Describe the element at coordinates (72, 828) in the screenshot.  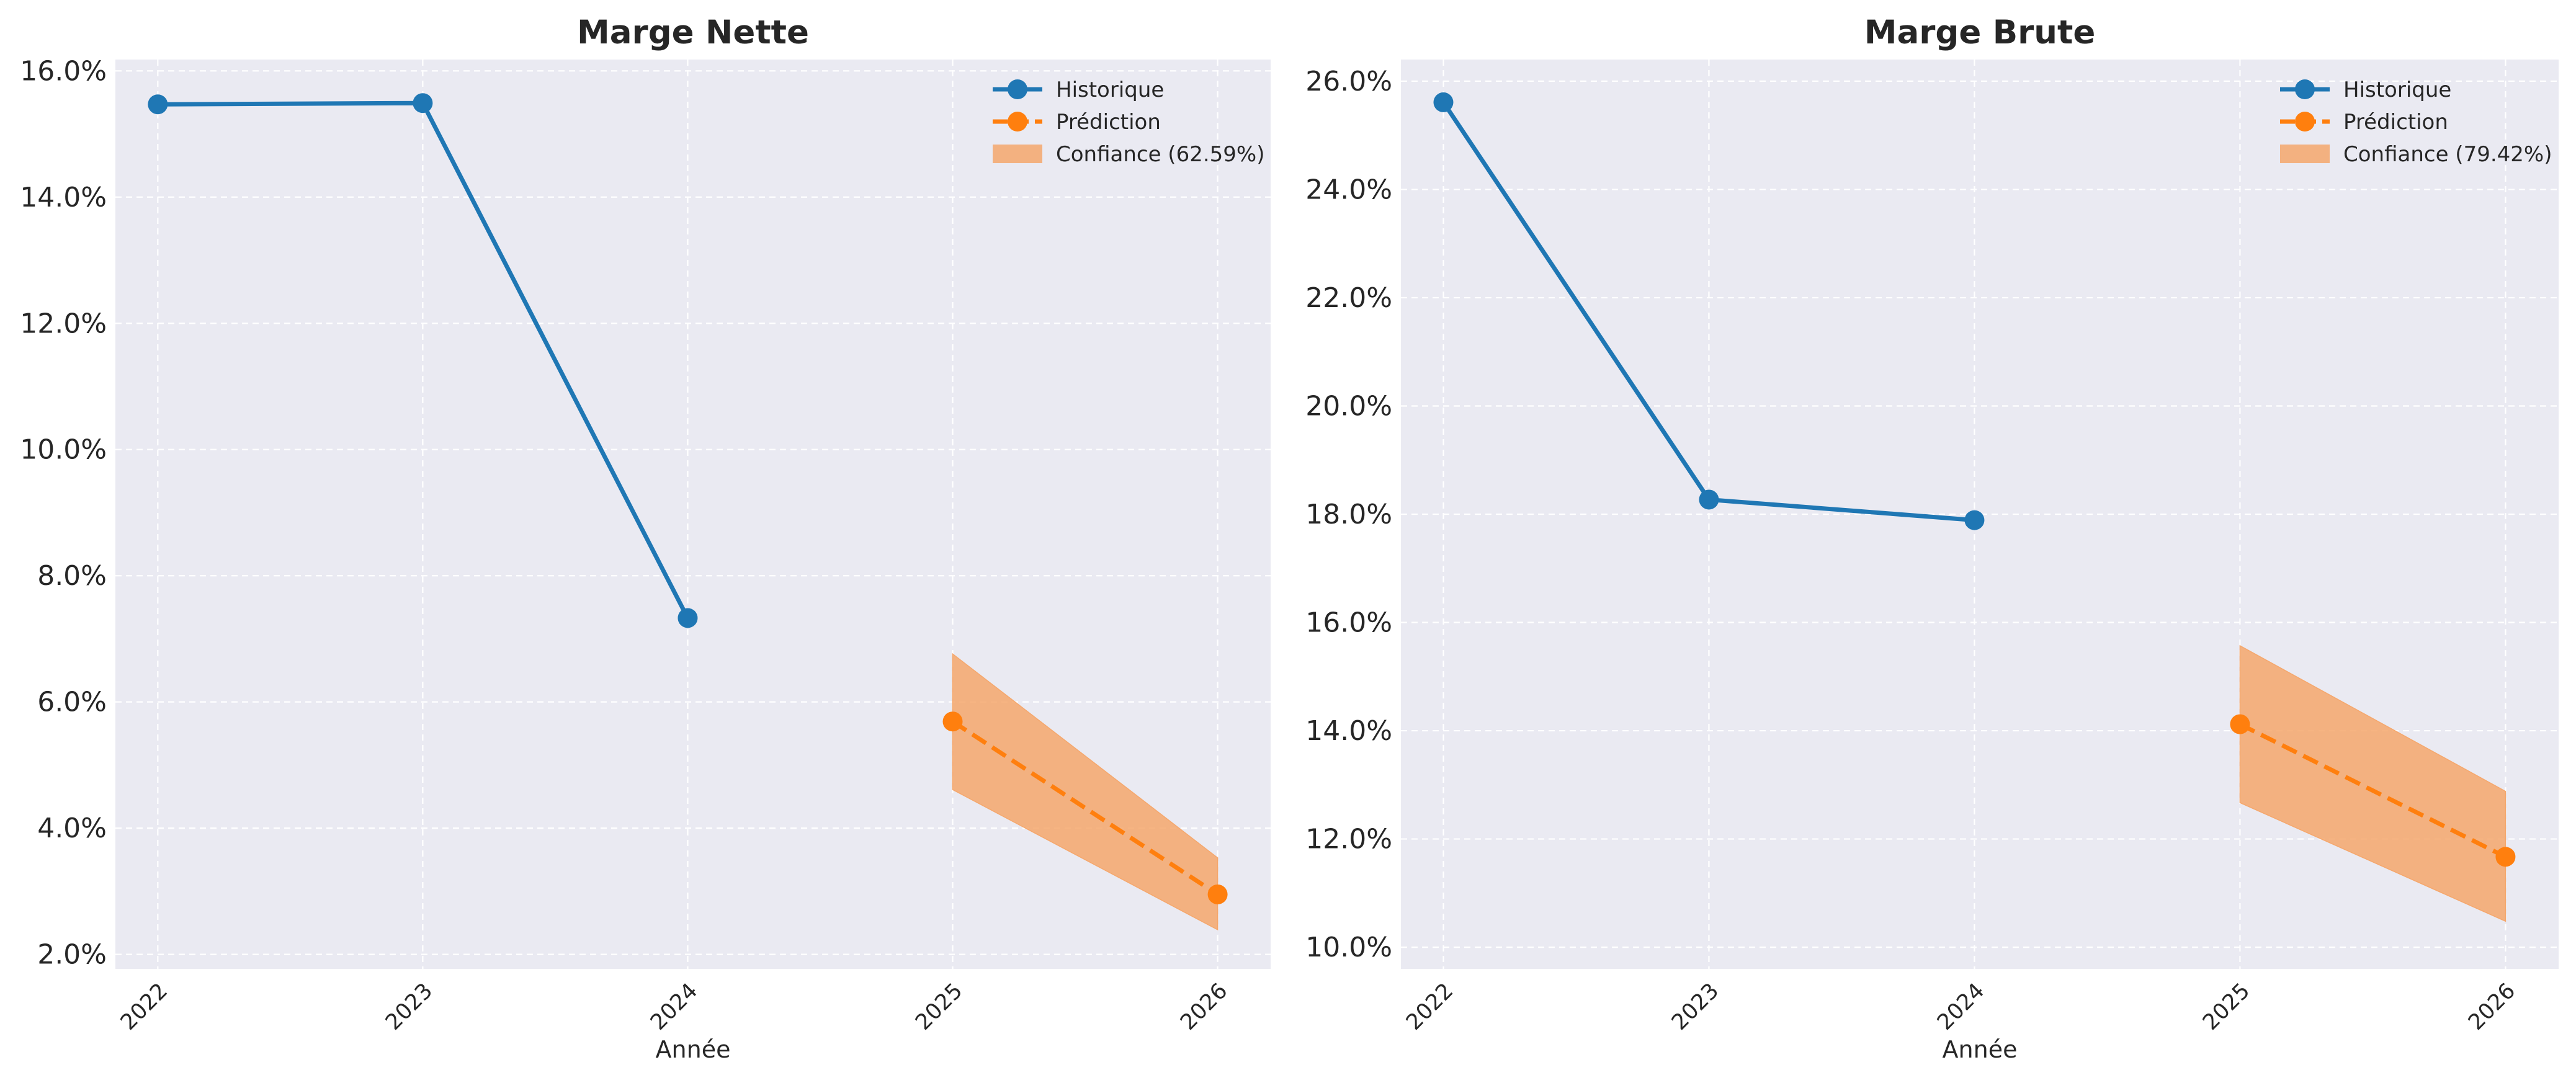
I see `y-tick-label: 4.0%` at that location.